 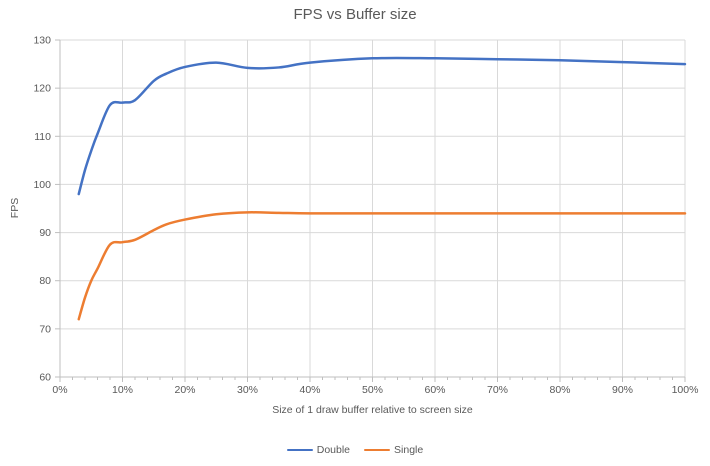 What do you see at coordinates (42, 41) in the screenshot?
I see `y-tick-label: 130` at bounding box center [42, 41].